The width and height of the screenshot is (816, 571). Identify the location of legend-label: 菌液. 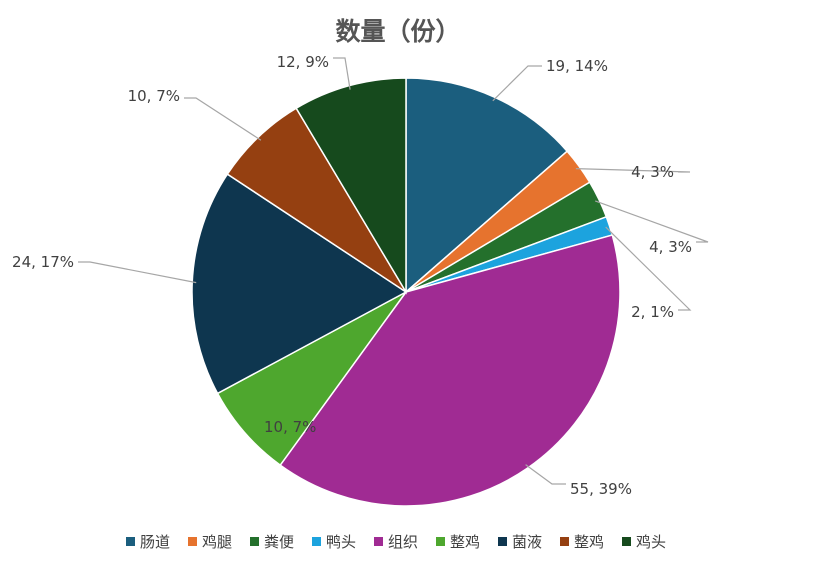
(527, 542).